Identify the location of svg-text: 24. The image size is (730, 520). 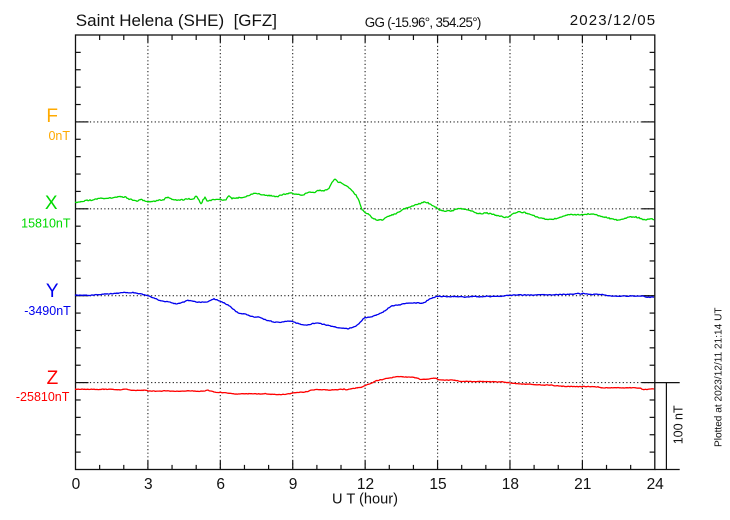
(656, 484).